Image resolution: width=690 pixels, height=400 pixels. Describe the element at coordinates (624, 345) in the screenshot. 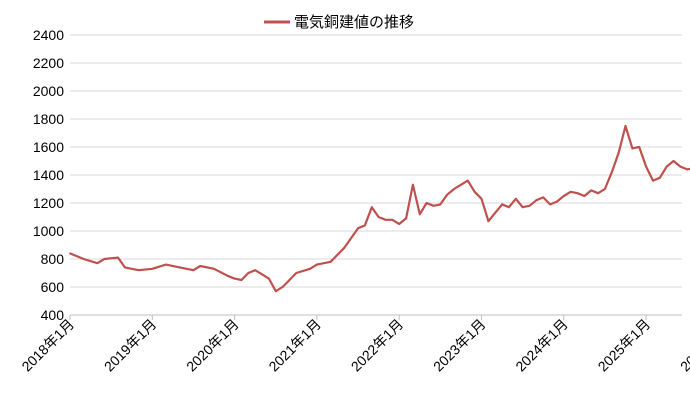

I see `x-tick-label: 2025年1月` at that location.